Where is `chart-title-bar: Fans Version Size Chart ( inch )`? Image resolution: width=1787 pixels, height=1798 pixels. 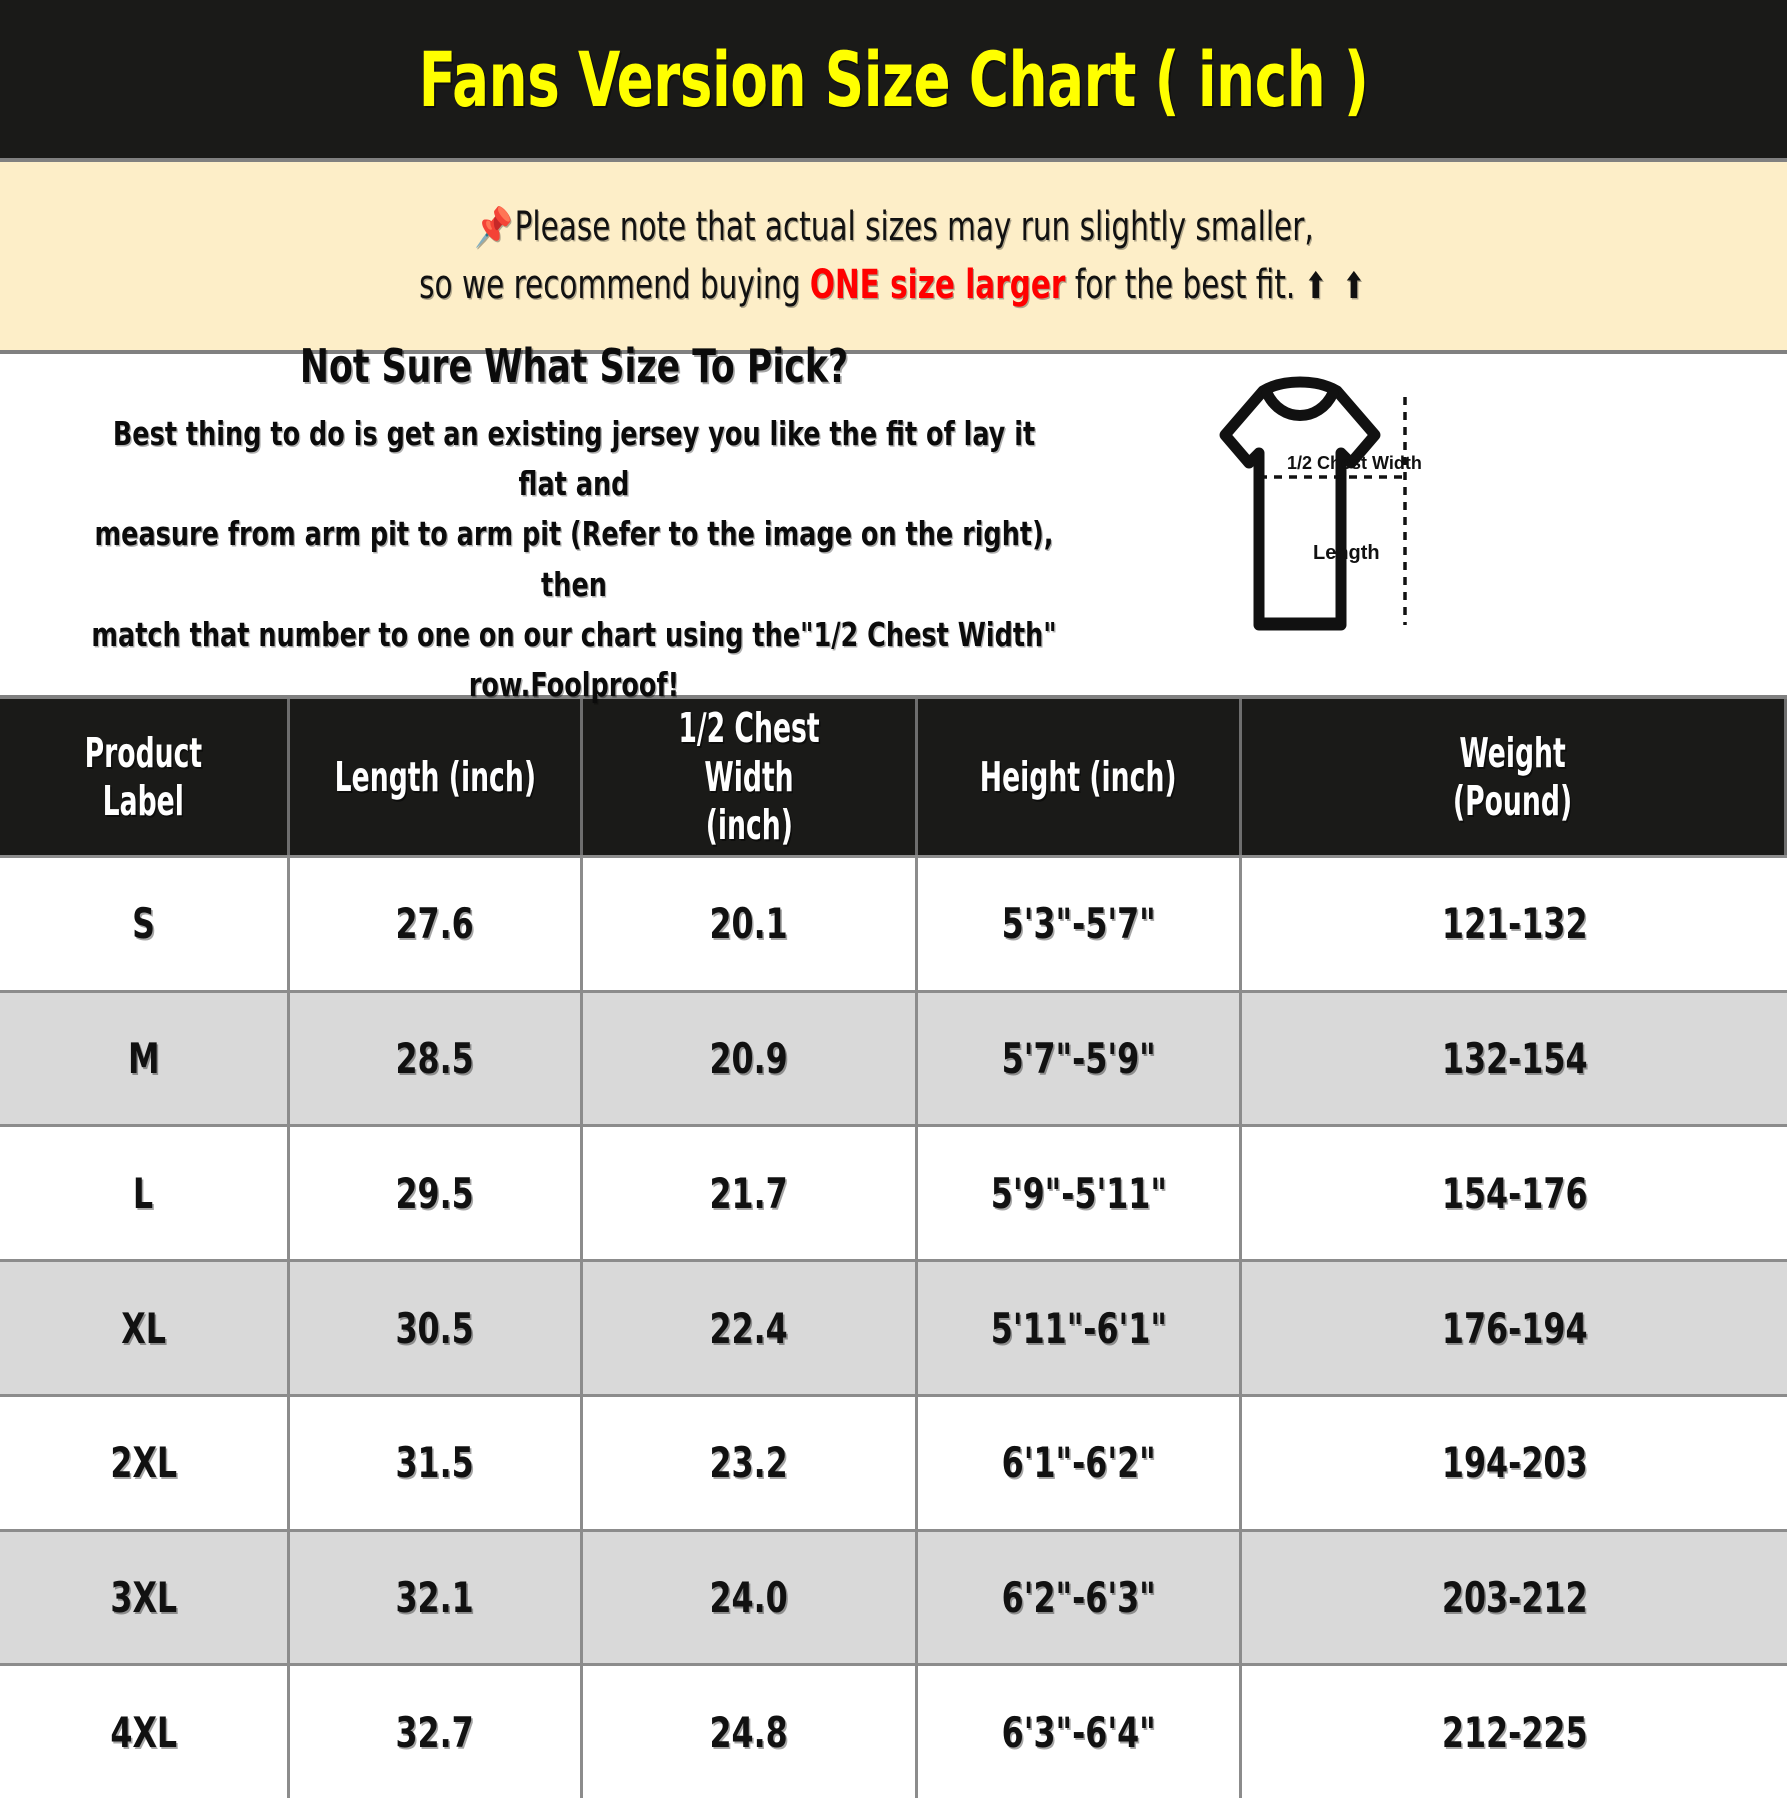 chart-title-bar: Fans Version Size Chart ( inch ) is located at coordinates (893, 81).